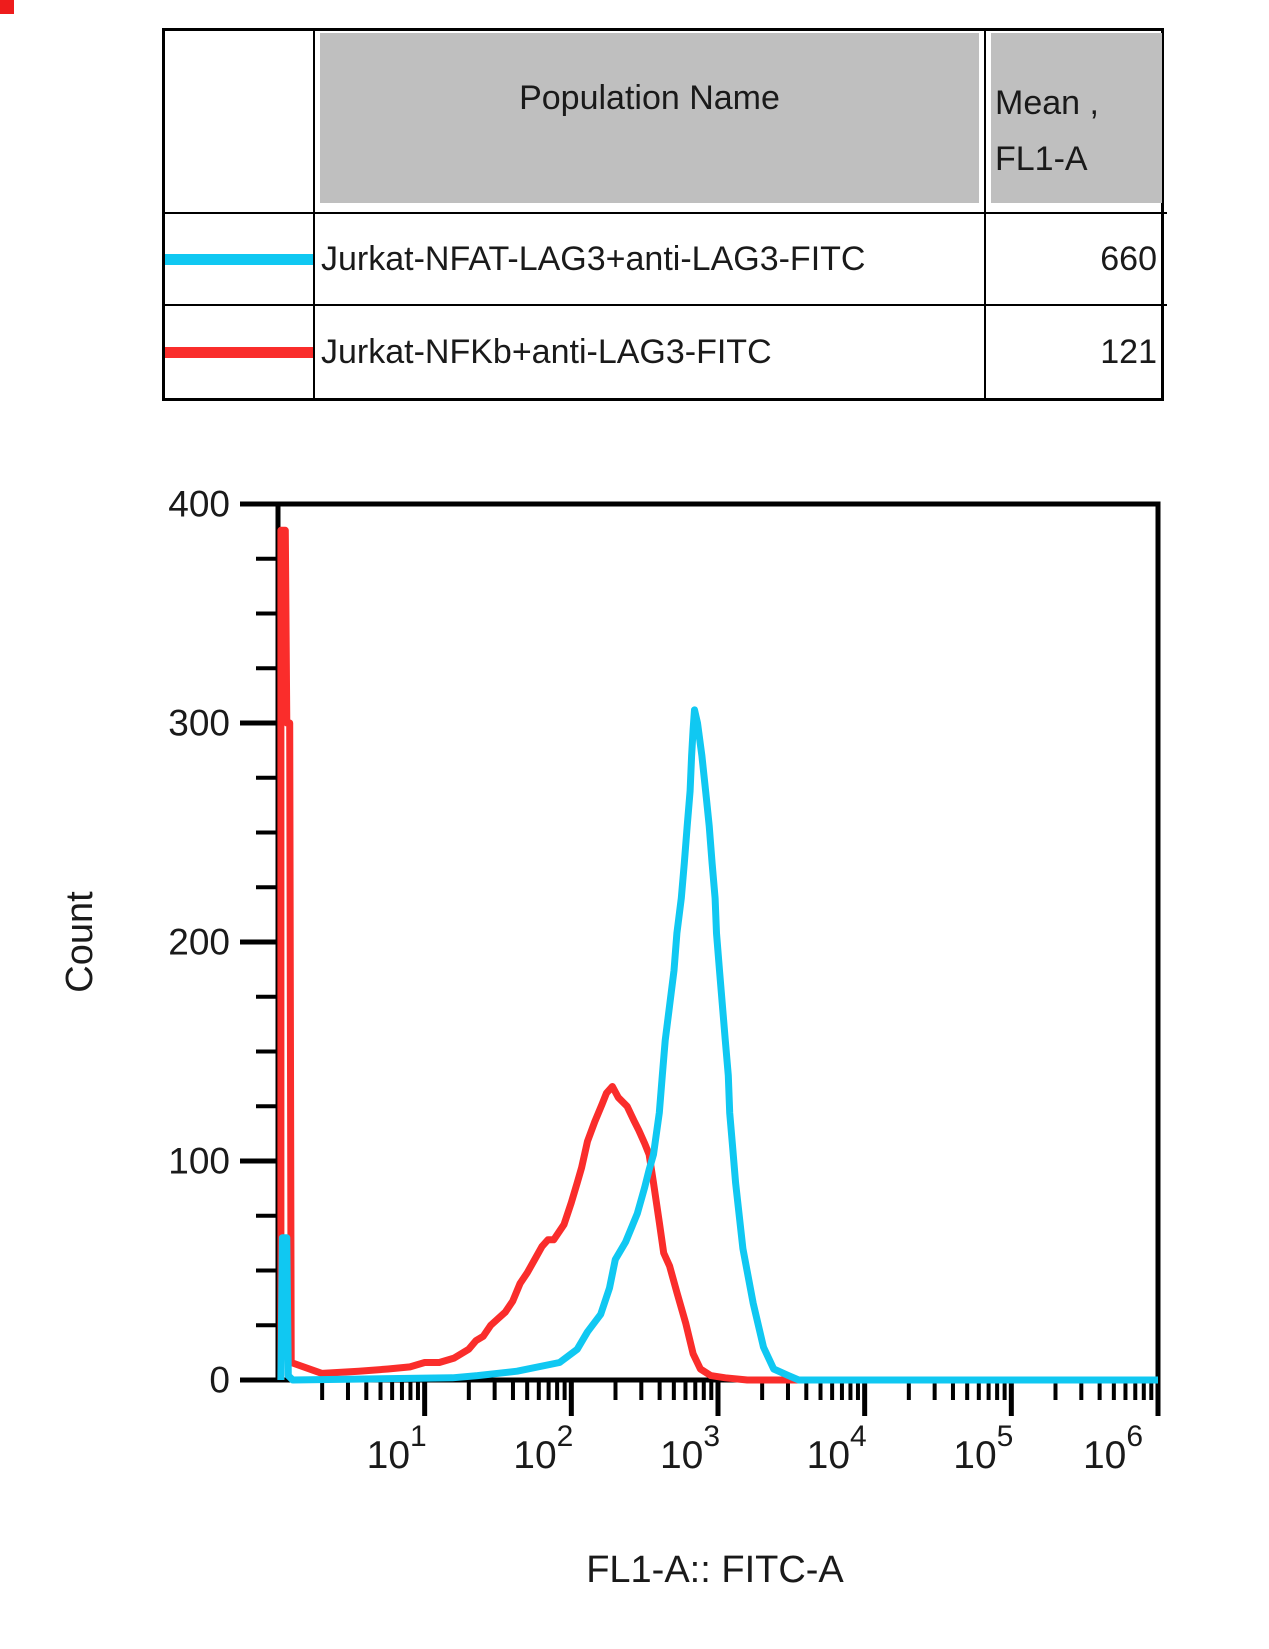 Image resolution: width=1269 pixels, height=1649 pixels. Describe the element at coordinates (240, 122) in the screenshot. I see `legend-header-swatch-cell` at that location.